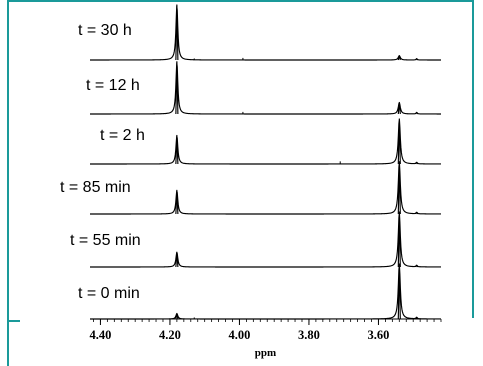  I want to click on spectrum-panel: t = 2 h, so click(265, 141).